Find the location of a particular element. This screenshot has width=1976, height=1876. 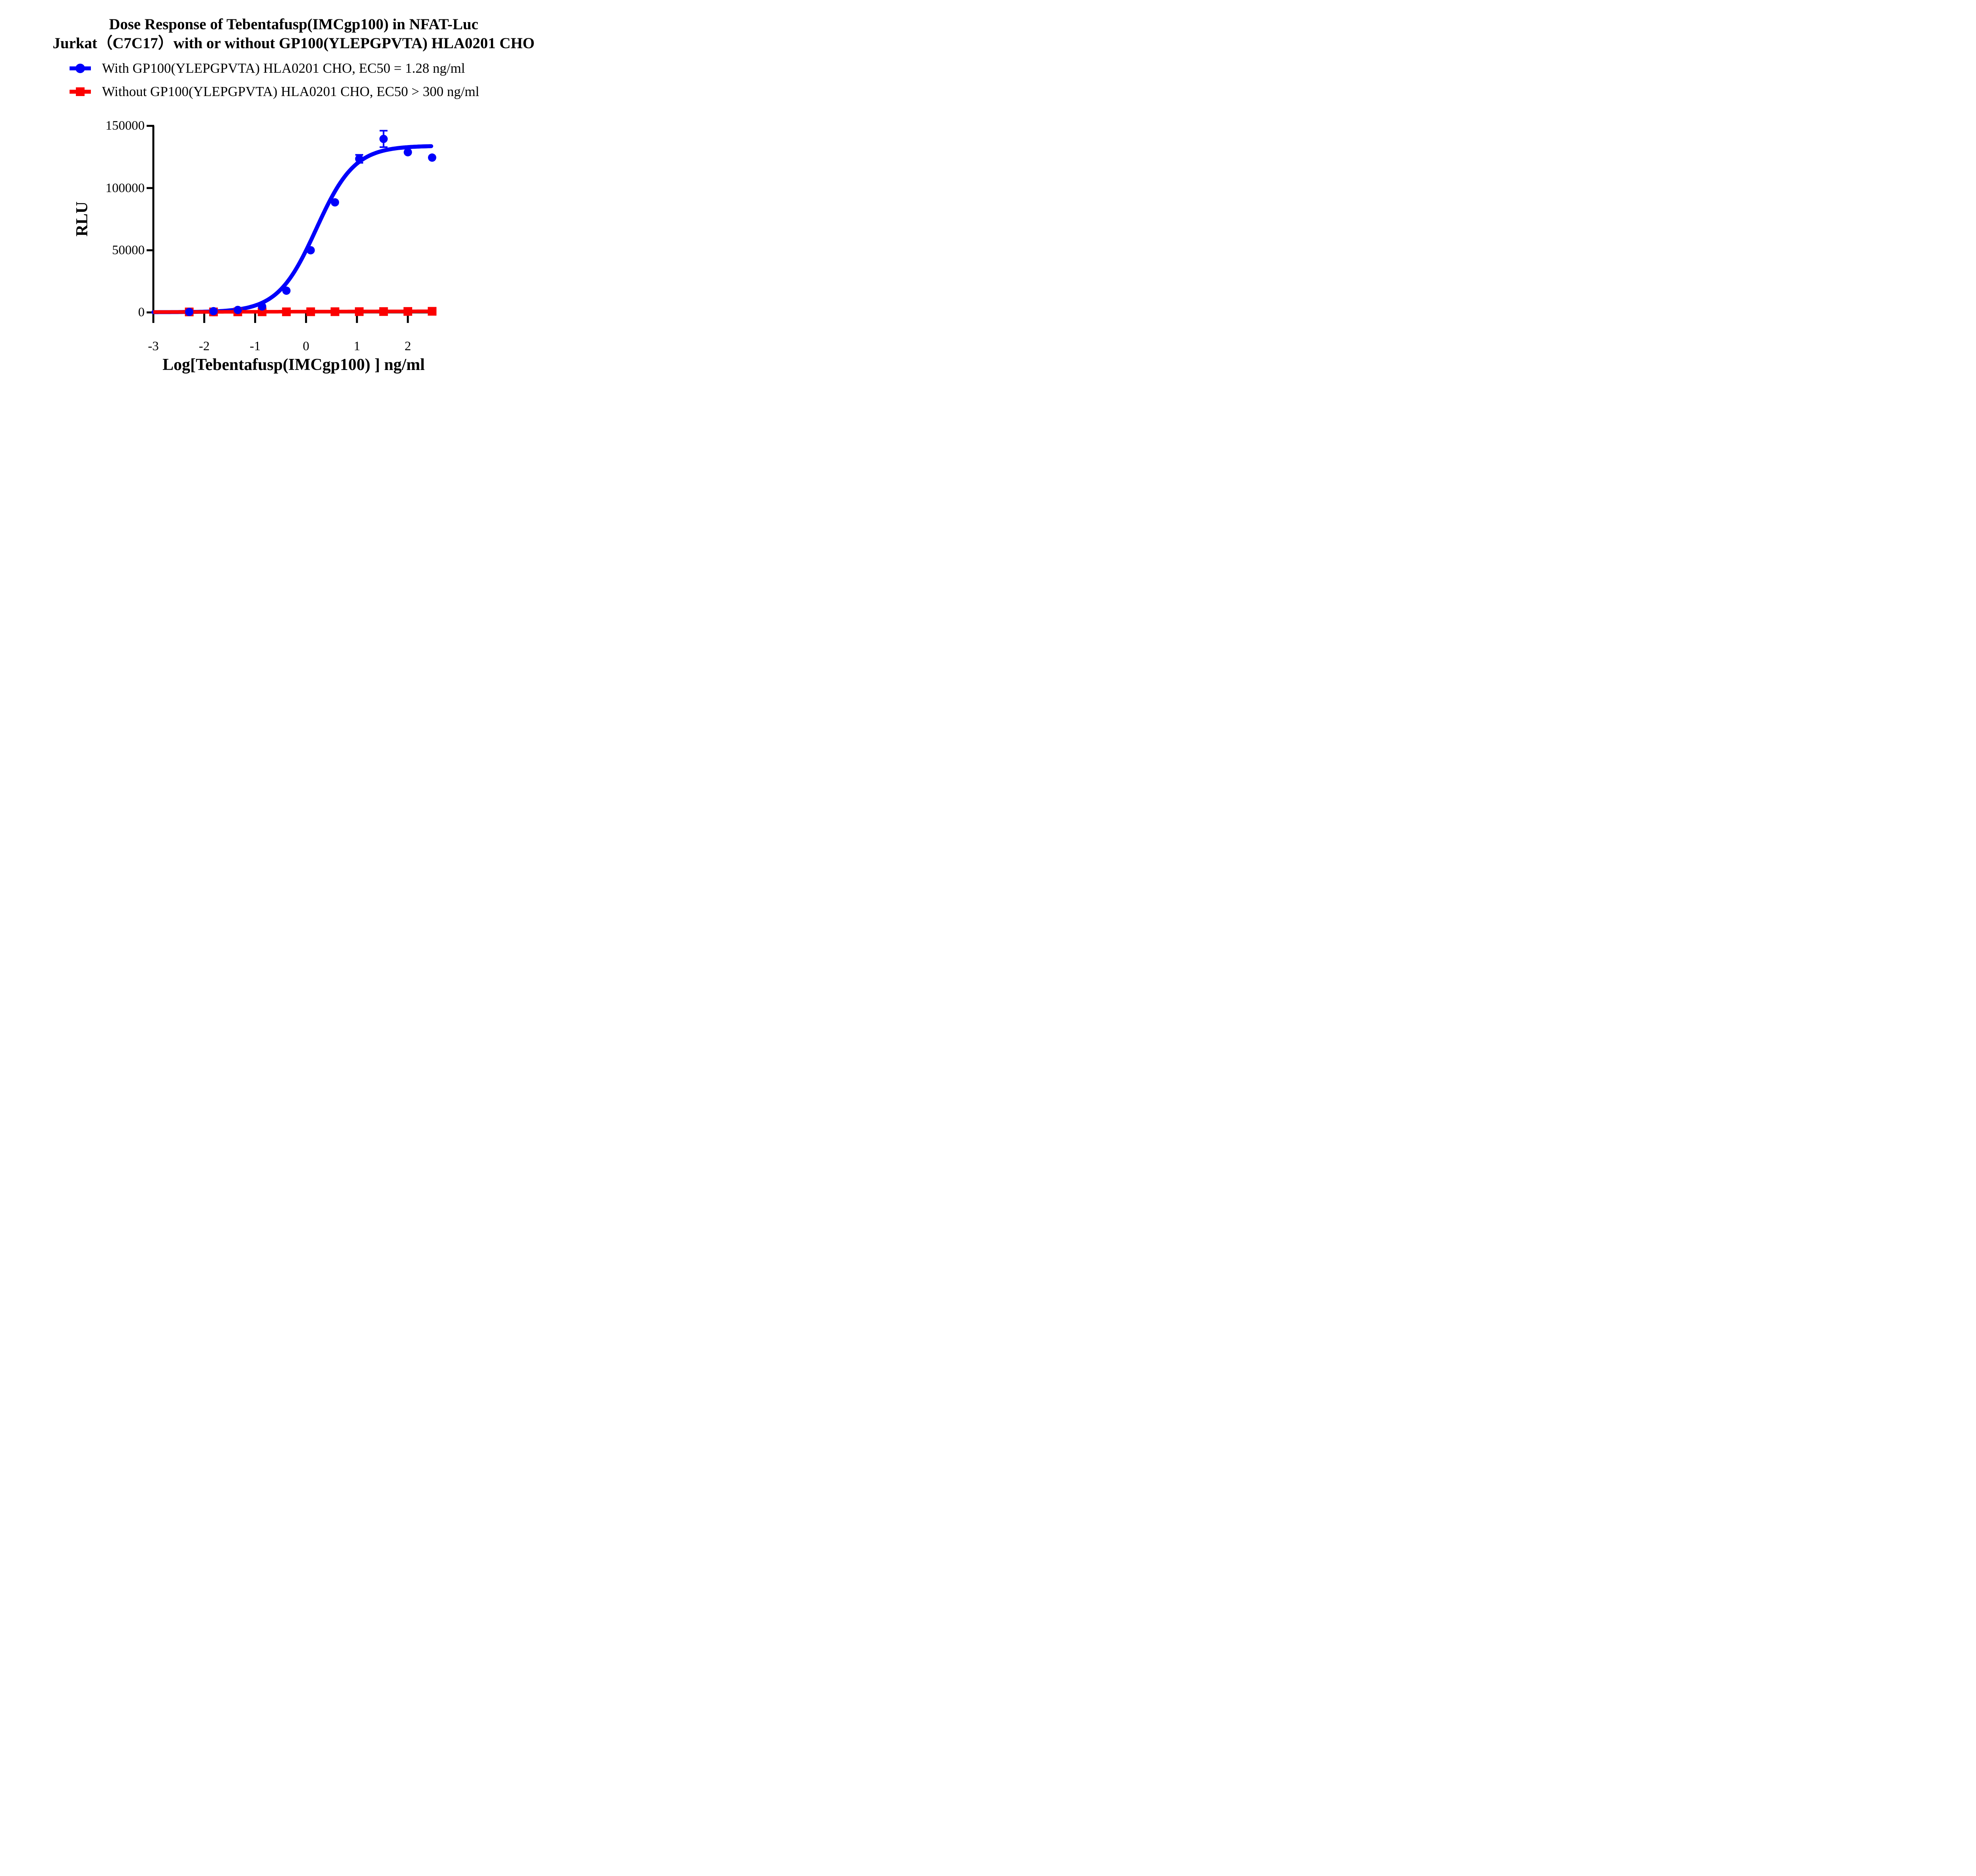

blue-fit-curve is located at coordinates (291, 229).